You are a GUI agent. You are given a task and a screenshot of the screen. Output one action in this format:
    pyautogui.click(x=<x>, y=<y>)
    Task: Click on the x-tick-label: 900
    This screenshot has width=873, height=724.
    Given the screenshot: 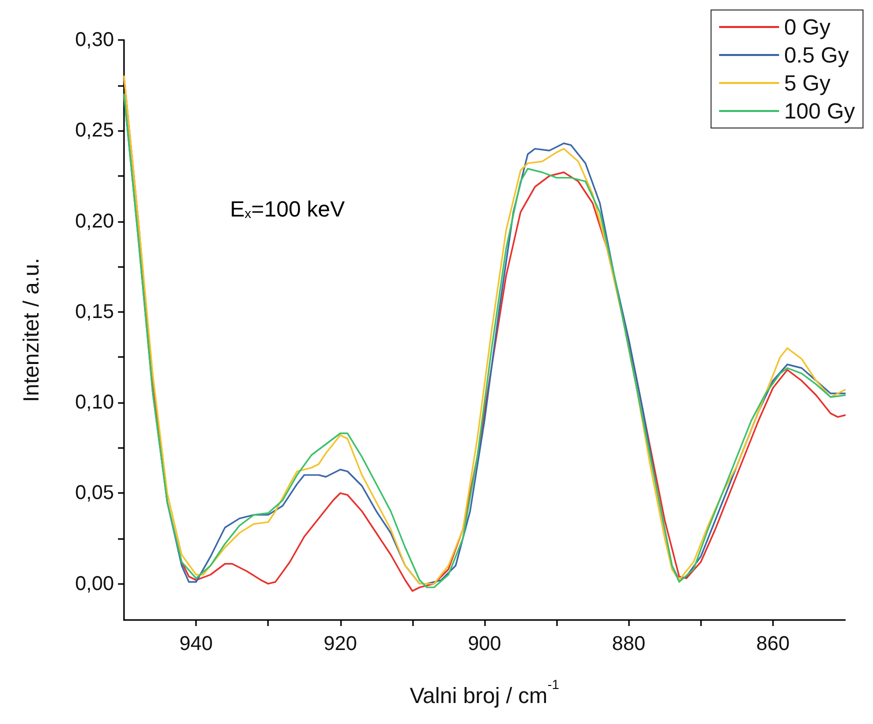 What is the action you would take?
    pyautogui.click(x=485, y=644)
    